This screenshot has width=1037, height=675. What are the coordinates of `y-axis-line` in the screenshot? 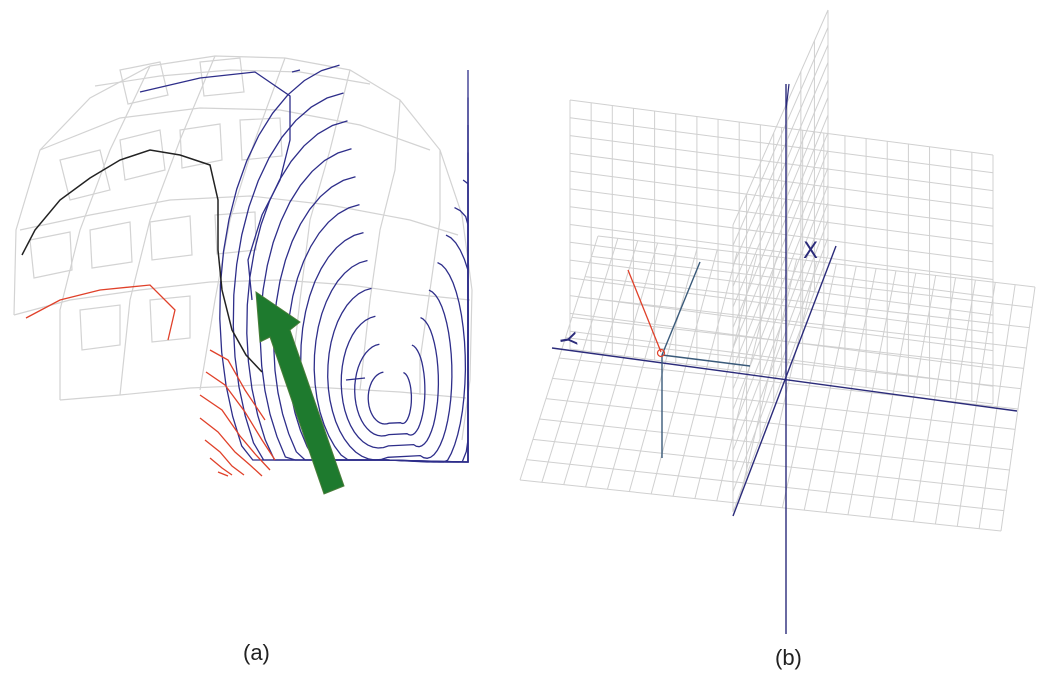 It's located at (784, 381).